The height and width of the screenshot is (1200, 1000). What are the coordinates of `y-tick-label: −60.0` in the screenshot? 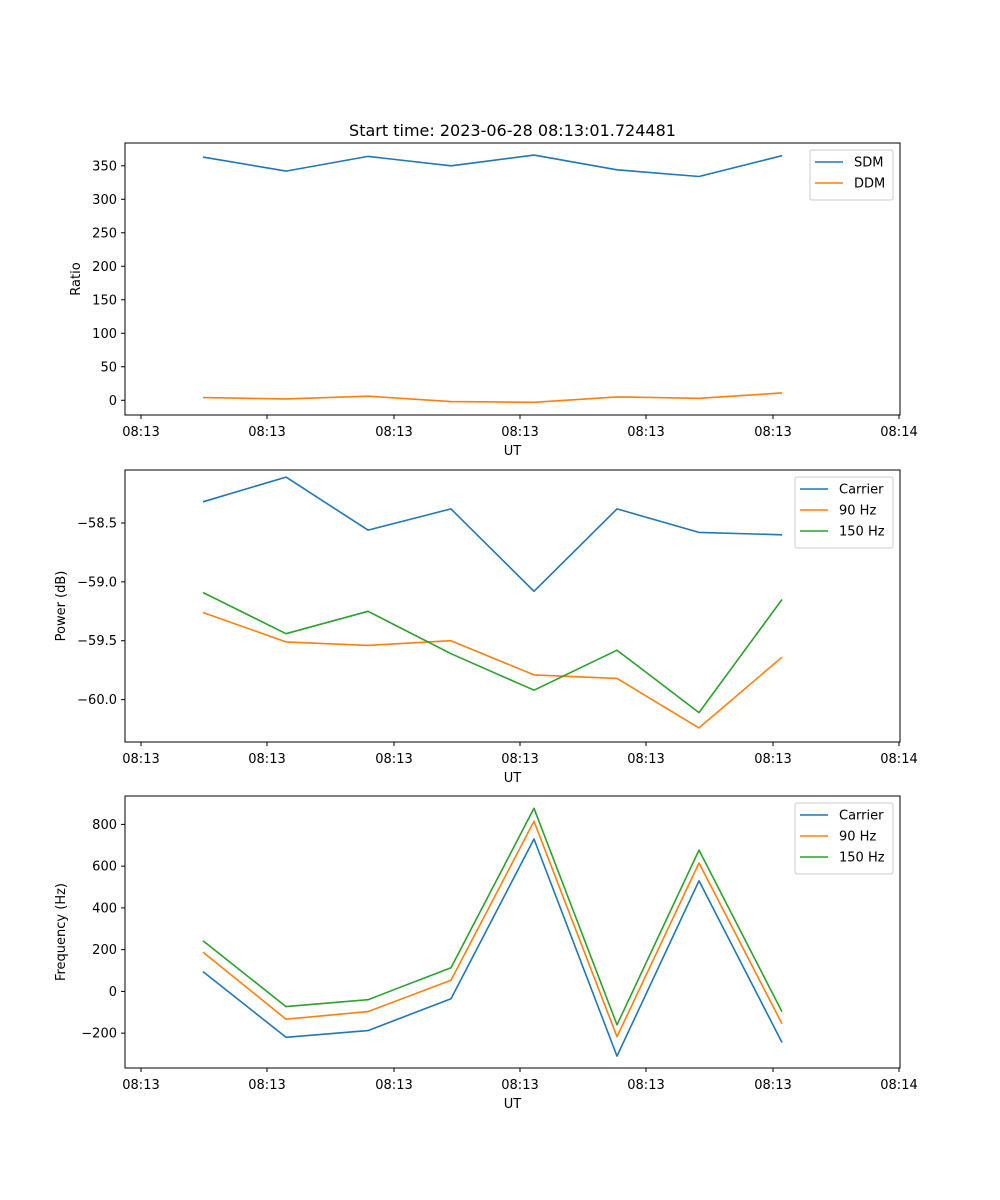 It's located at (97, 700).